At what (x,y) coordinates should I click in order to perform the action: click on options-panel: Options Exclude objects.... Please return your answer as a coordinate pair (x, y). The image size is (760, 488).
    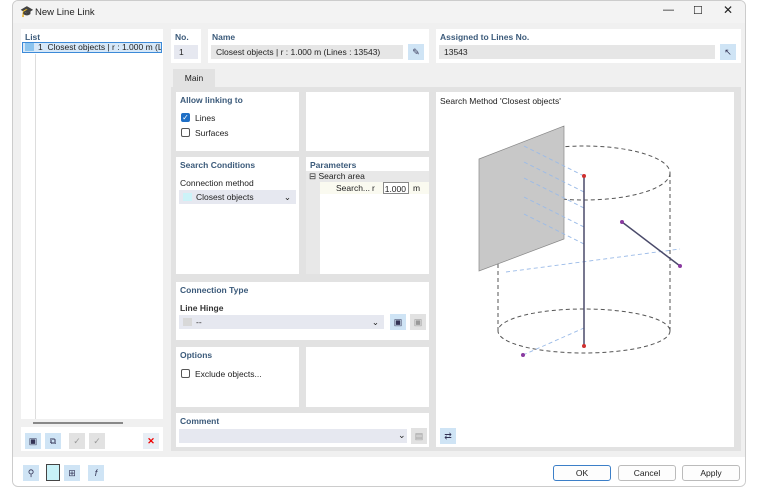
    Looking at the image, I should click on (237, 377).